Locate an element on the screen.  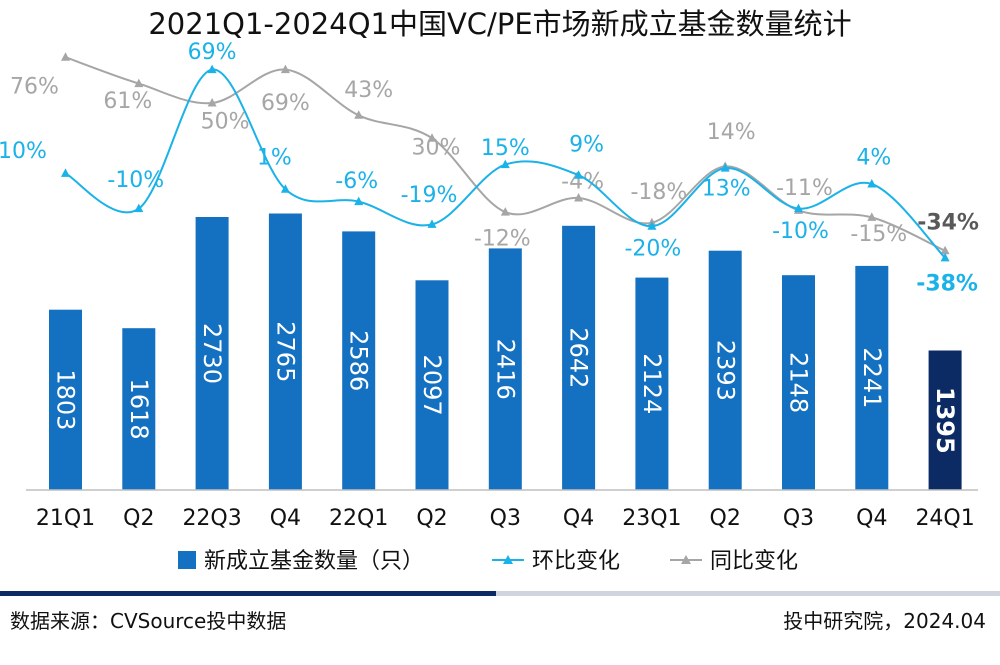
x-tick-label-5: Q2 is located at coordinates (431, 518).